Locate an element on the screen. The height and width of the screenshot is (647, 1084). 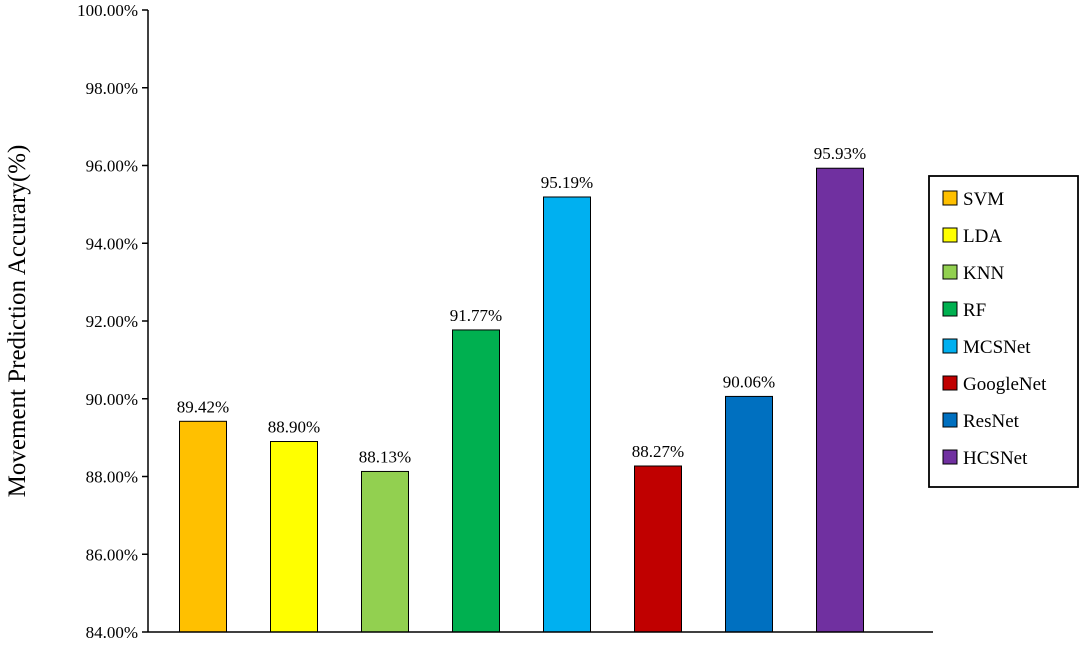
bar-resnet is located at coordinates (749, 514).